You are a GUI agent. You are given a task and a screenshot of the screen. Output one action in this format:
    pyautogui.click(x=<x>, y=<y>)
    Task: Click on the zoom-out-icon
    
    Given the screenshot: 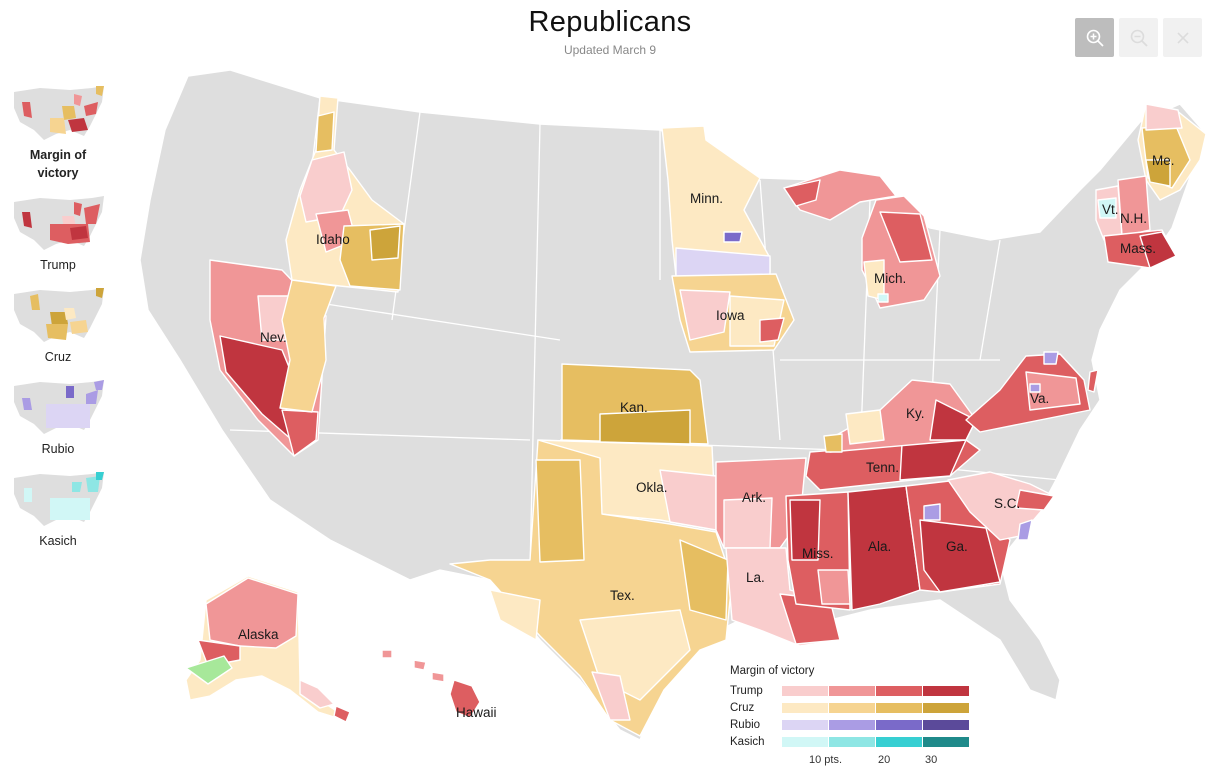 What is the action you would take?
    pyautogui.click(x=1139, y=38)
    